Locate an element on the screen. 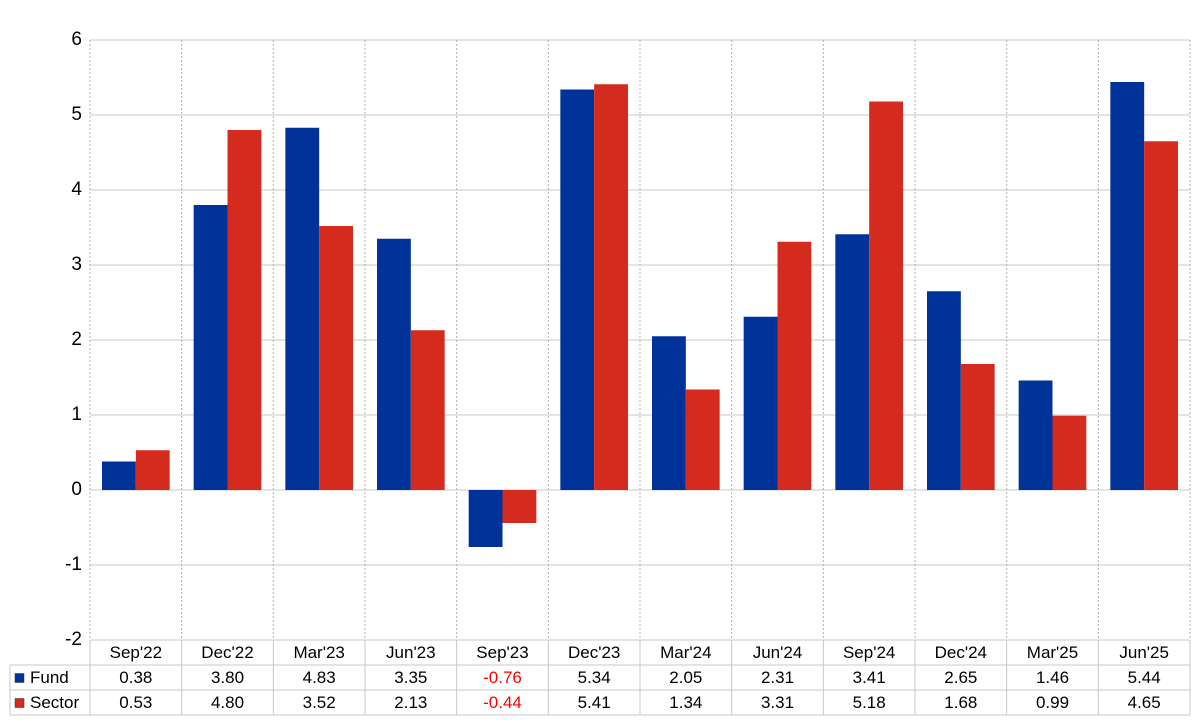  table-value: 1.68 is located at coordinates (960, 702).